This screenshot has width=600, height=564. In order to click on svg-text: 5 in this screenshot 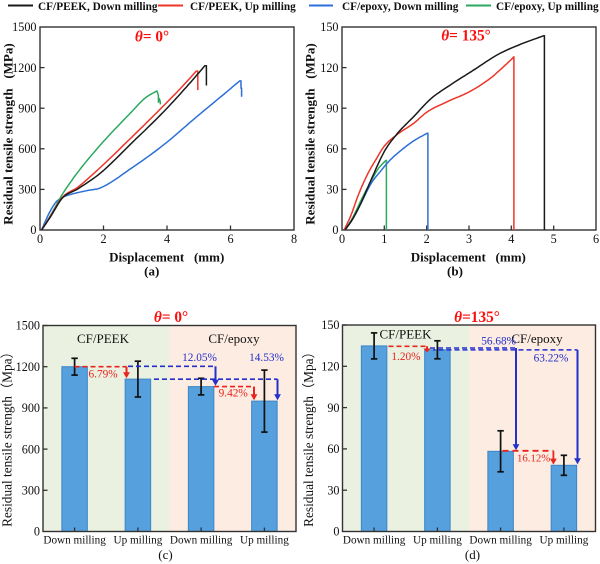, I will do `click(554, 239)`.